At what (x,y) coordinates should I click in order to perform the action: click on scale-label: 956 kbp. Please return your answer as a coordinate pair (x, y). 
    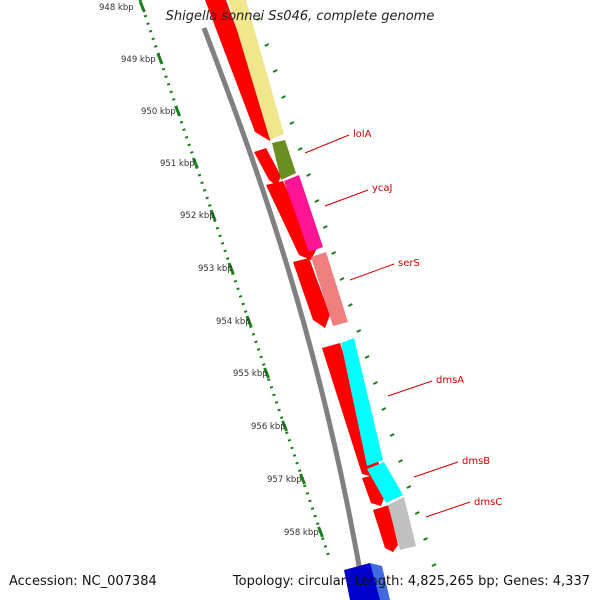
    Looking at the image, I should click on (268, 427).